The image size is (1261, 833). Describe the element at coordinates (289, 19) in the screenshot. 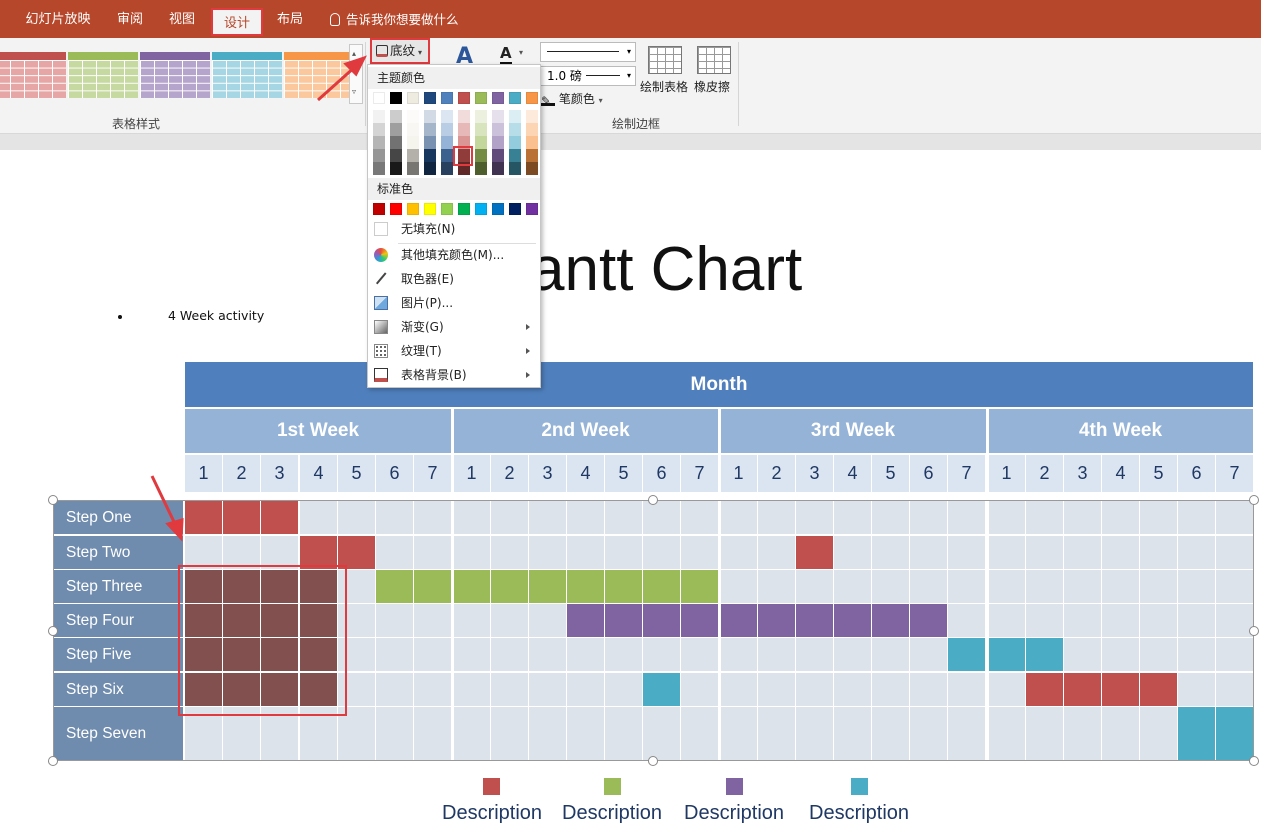

I see `tab-4: 布局` at that location.